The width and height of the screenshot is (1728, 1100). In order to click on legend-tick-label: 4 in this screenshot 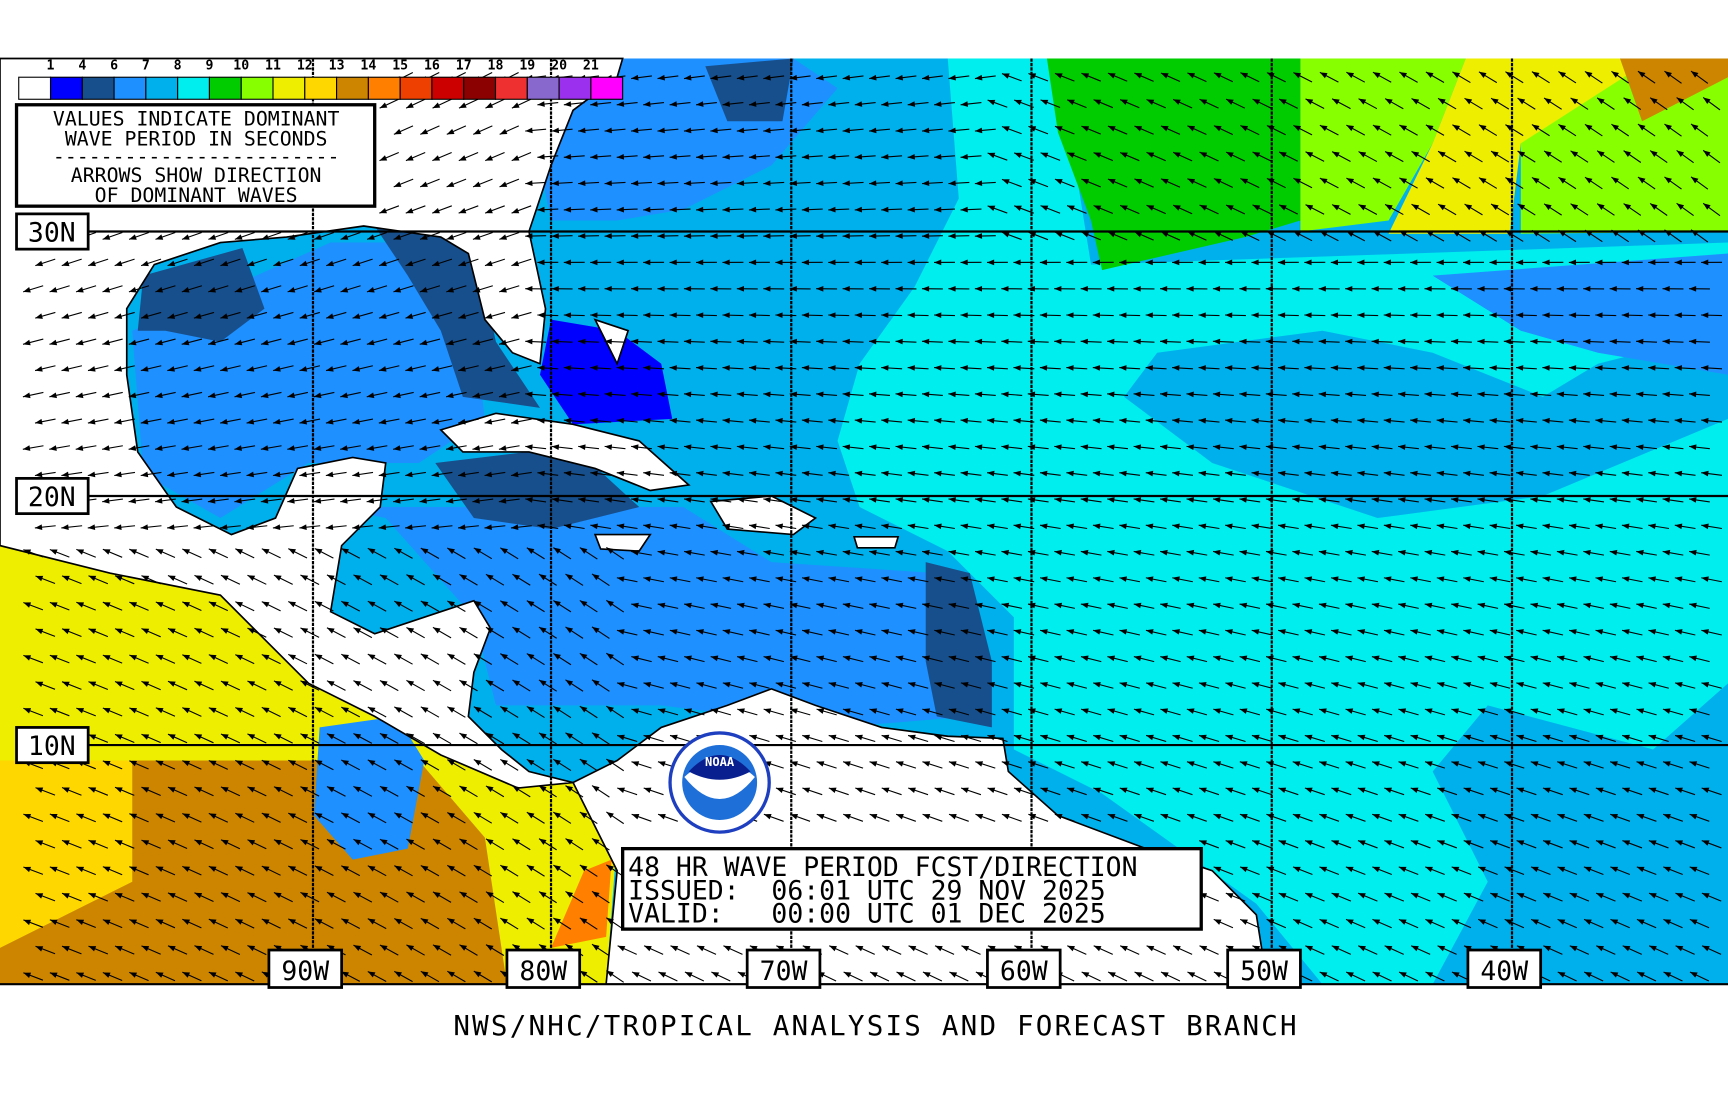, I will do `click(82, 66)`.